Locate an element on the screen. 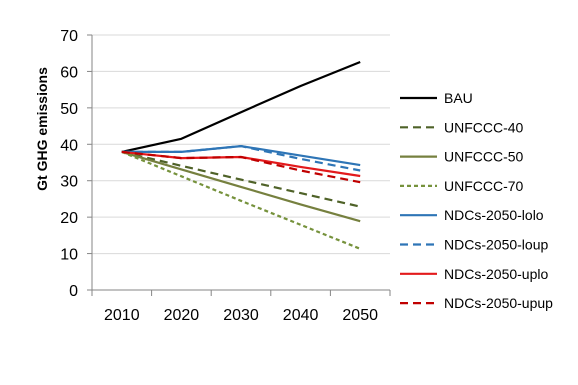 The height and width of the screenshot is (385, 578). y-tick-label: 60 is located at coordinates (69, 72).